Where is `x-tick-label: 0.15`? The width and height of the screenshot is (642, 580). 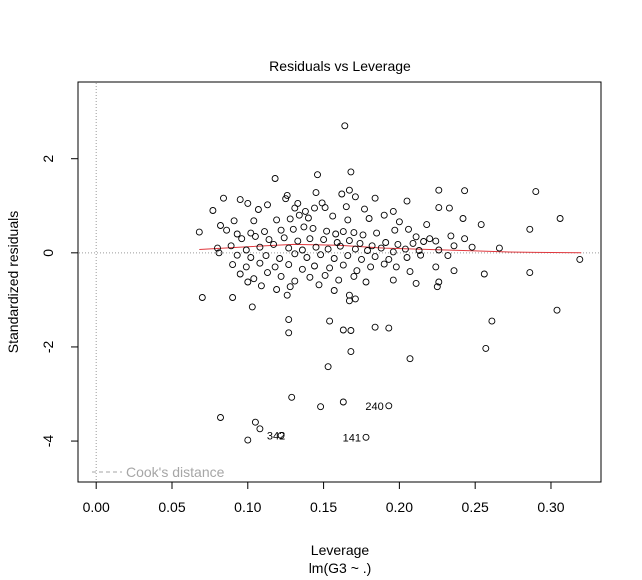
x-tick-label: 0.15 is located at coordinates (323, 507).